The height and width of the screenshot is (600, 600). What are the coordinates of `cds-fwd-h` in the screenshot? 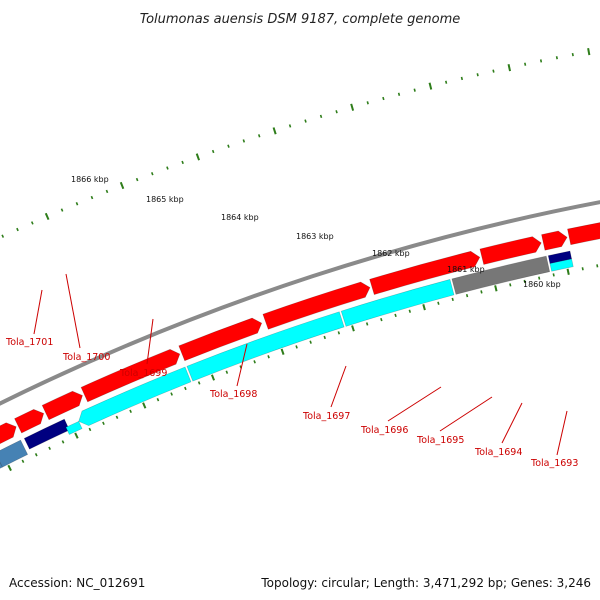 It's located at (425, 272).